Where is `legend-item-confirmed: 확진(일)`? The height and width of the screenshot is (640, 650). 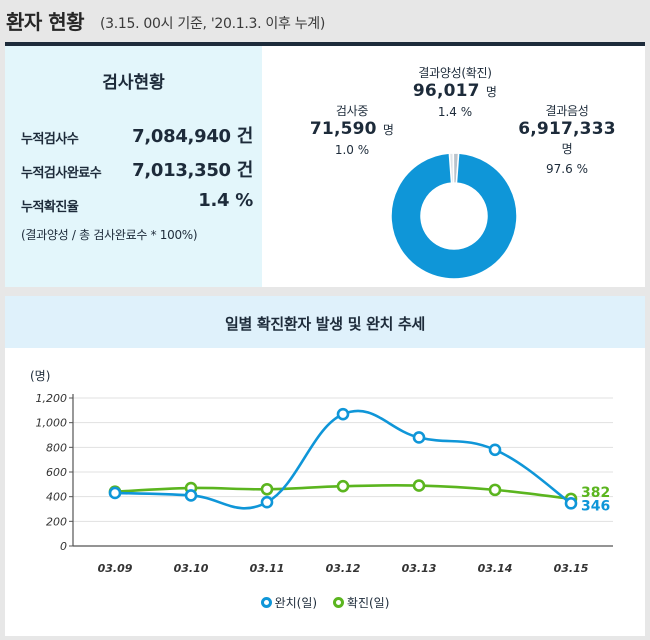 legend-item-confirmed: 확진(일) is located at coordinates (361, 602).